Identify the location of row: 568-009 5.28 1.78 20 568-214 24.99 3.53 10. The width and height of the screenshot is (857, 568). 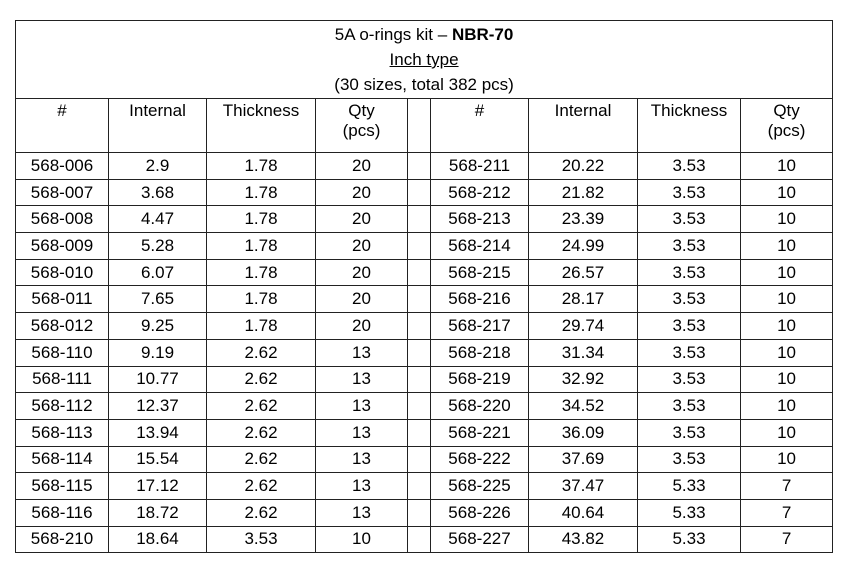
(424, 246).